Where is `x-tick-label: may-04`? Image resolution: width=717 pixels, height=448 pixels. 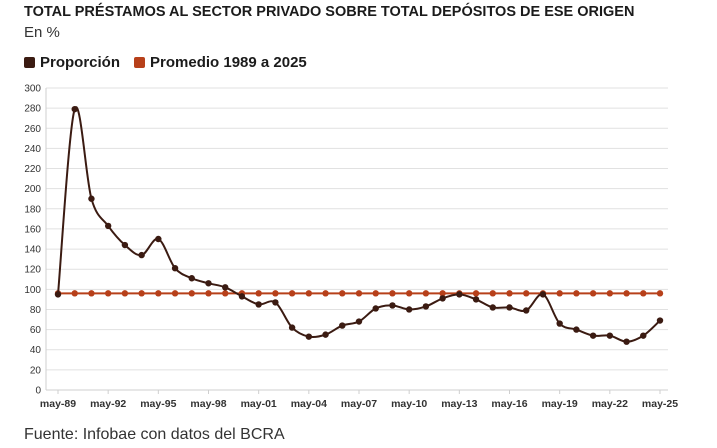 x-tick-label: may-04 is located at coordinates (309, 404).